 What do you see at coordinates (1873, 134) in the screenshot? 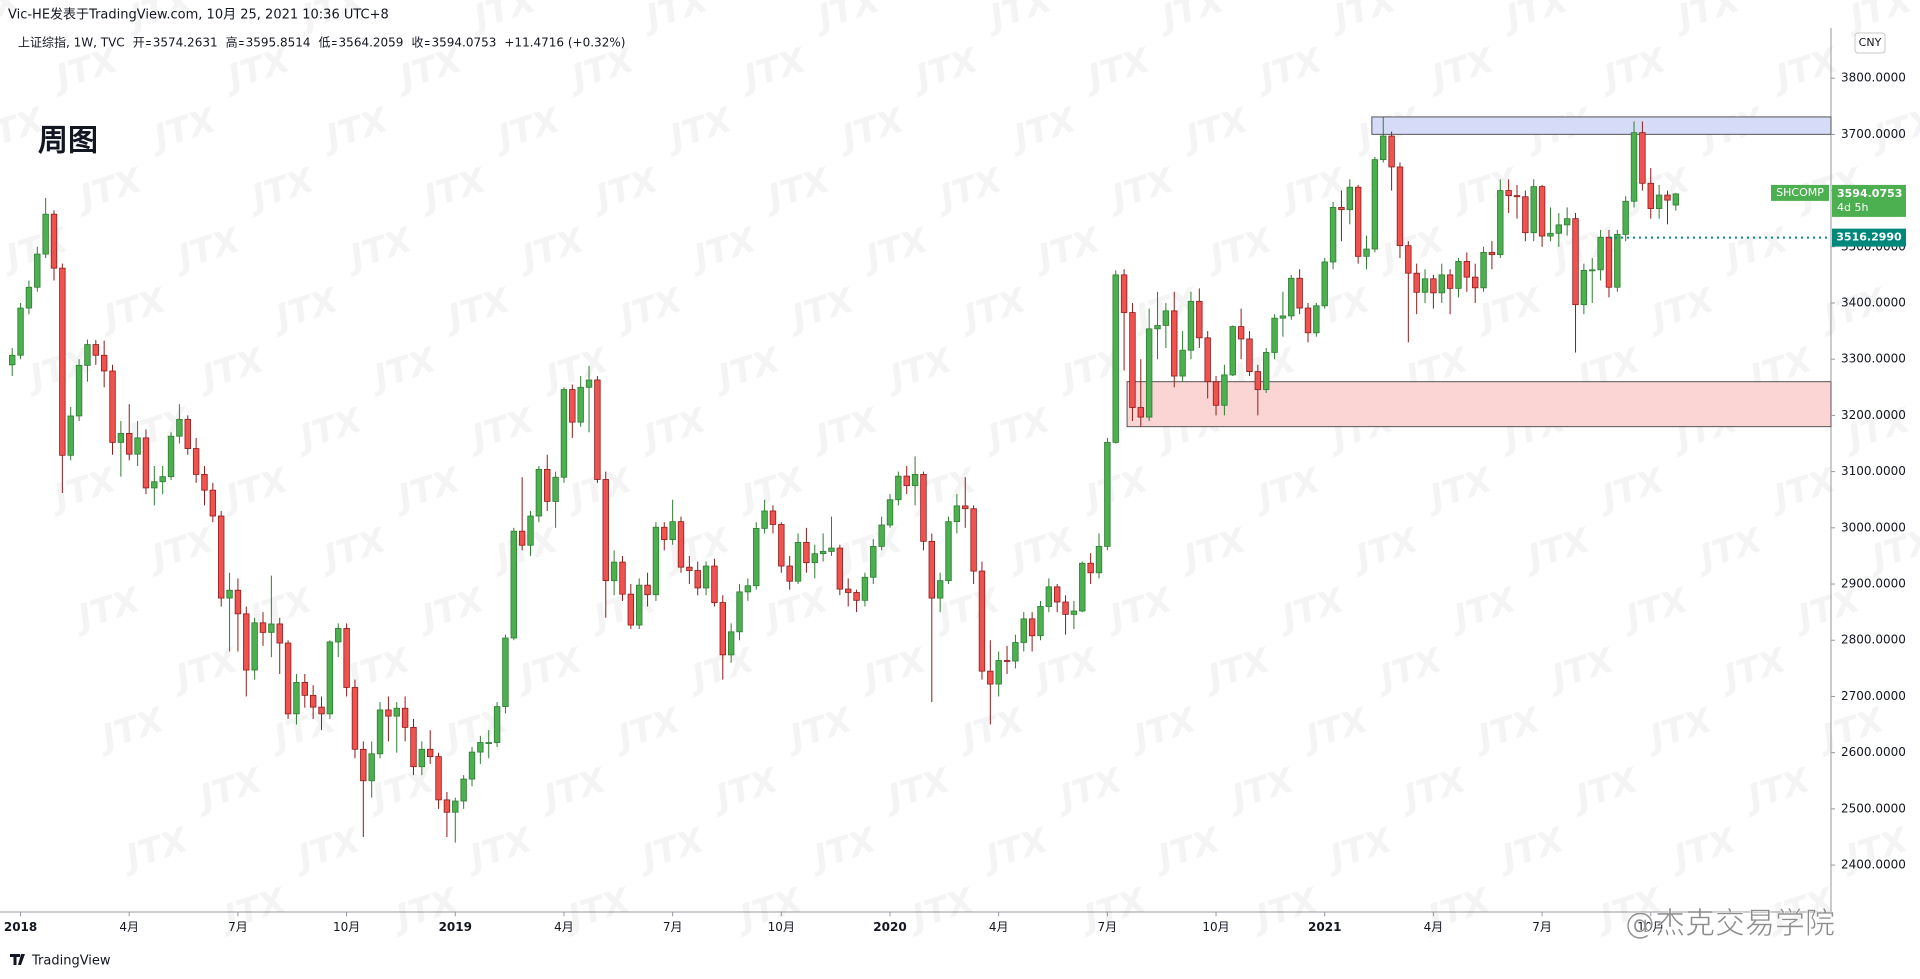
I see `y-tick-label: 3700.0000` at bounding box center [1873, 134].